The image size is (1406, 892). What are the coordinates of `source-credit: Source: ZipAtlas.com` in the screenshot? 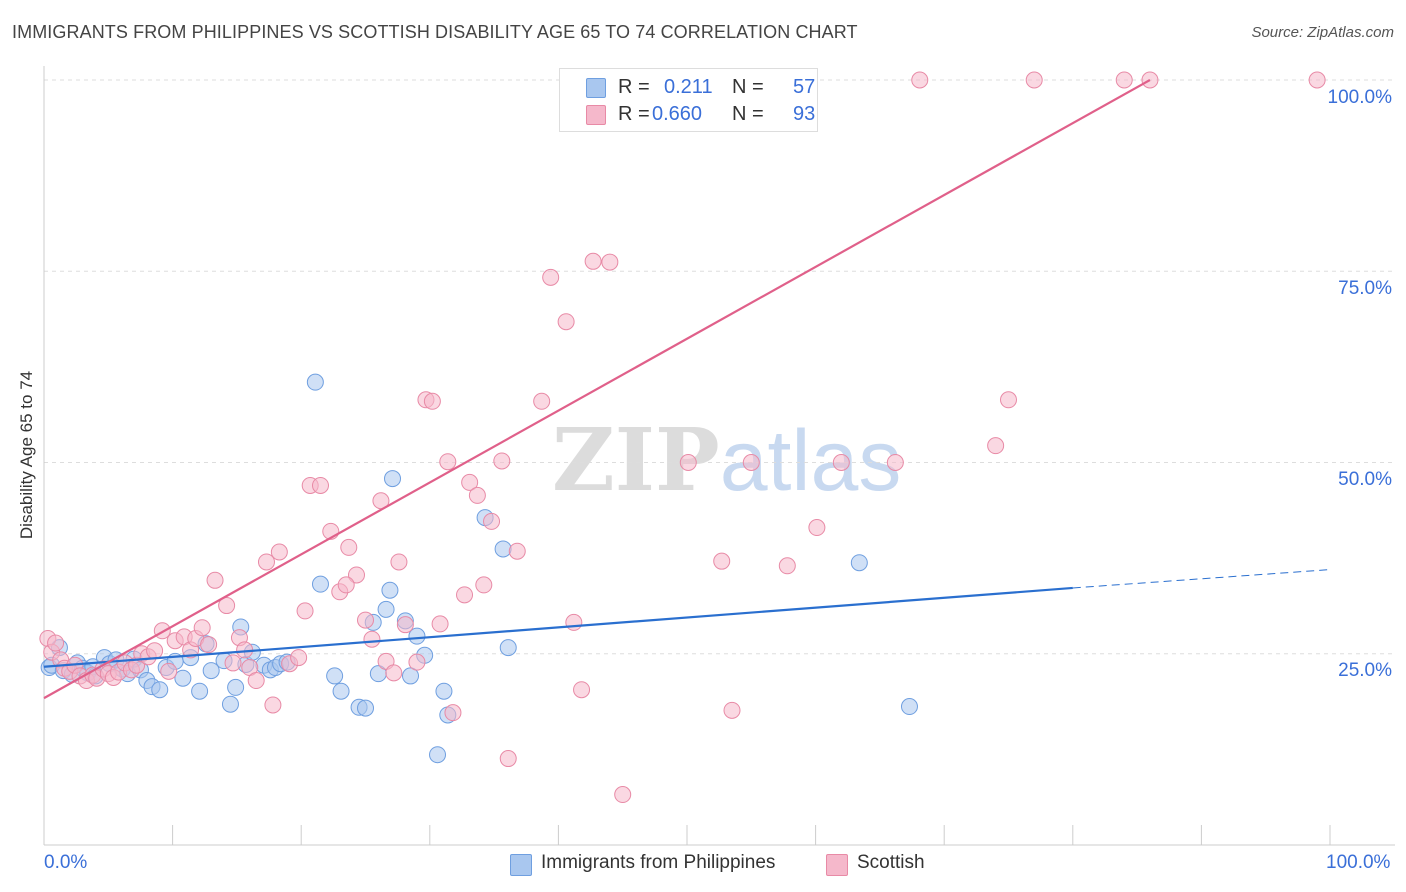 It's located at (1322, 32).